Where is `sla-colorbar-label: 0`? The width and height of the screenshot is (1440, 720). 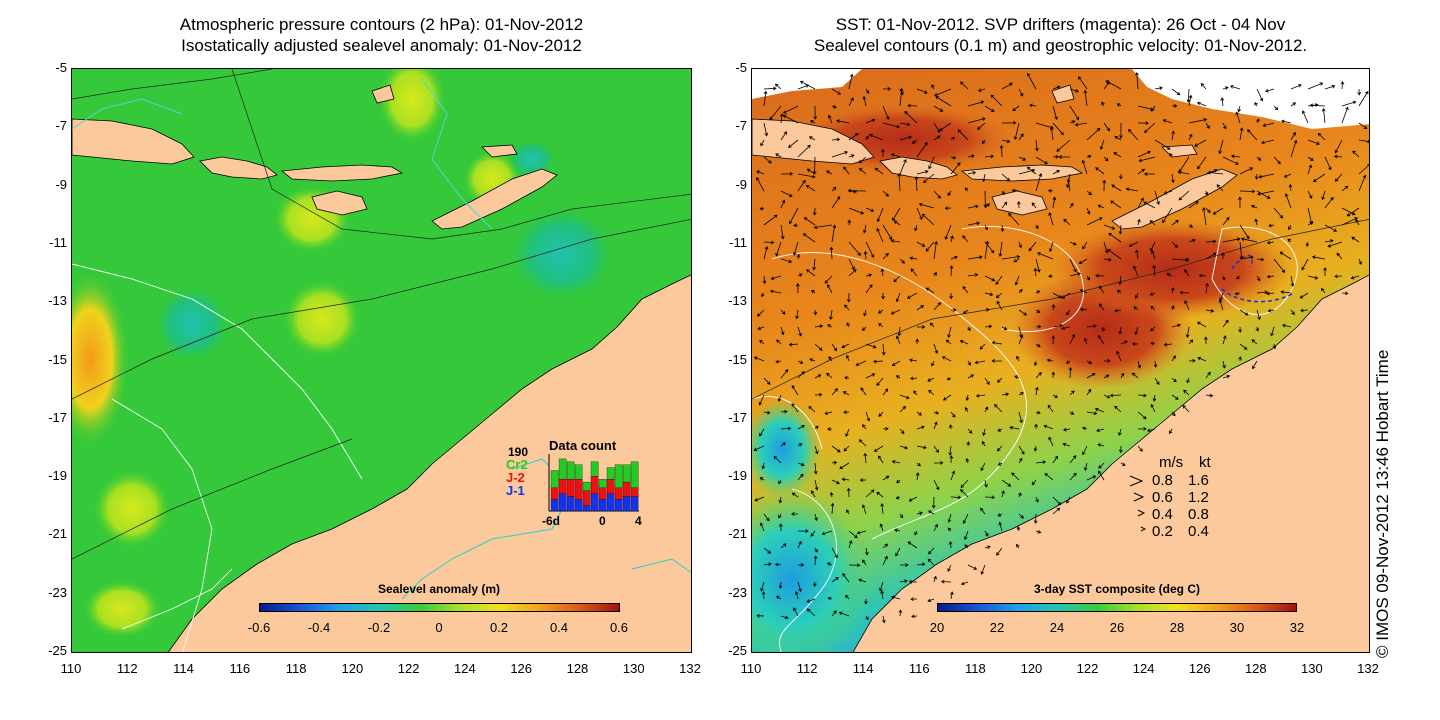 sla-colorbar-label: 0 is located at coordinates (439, 627).